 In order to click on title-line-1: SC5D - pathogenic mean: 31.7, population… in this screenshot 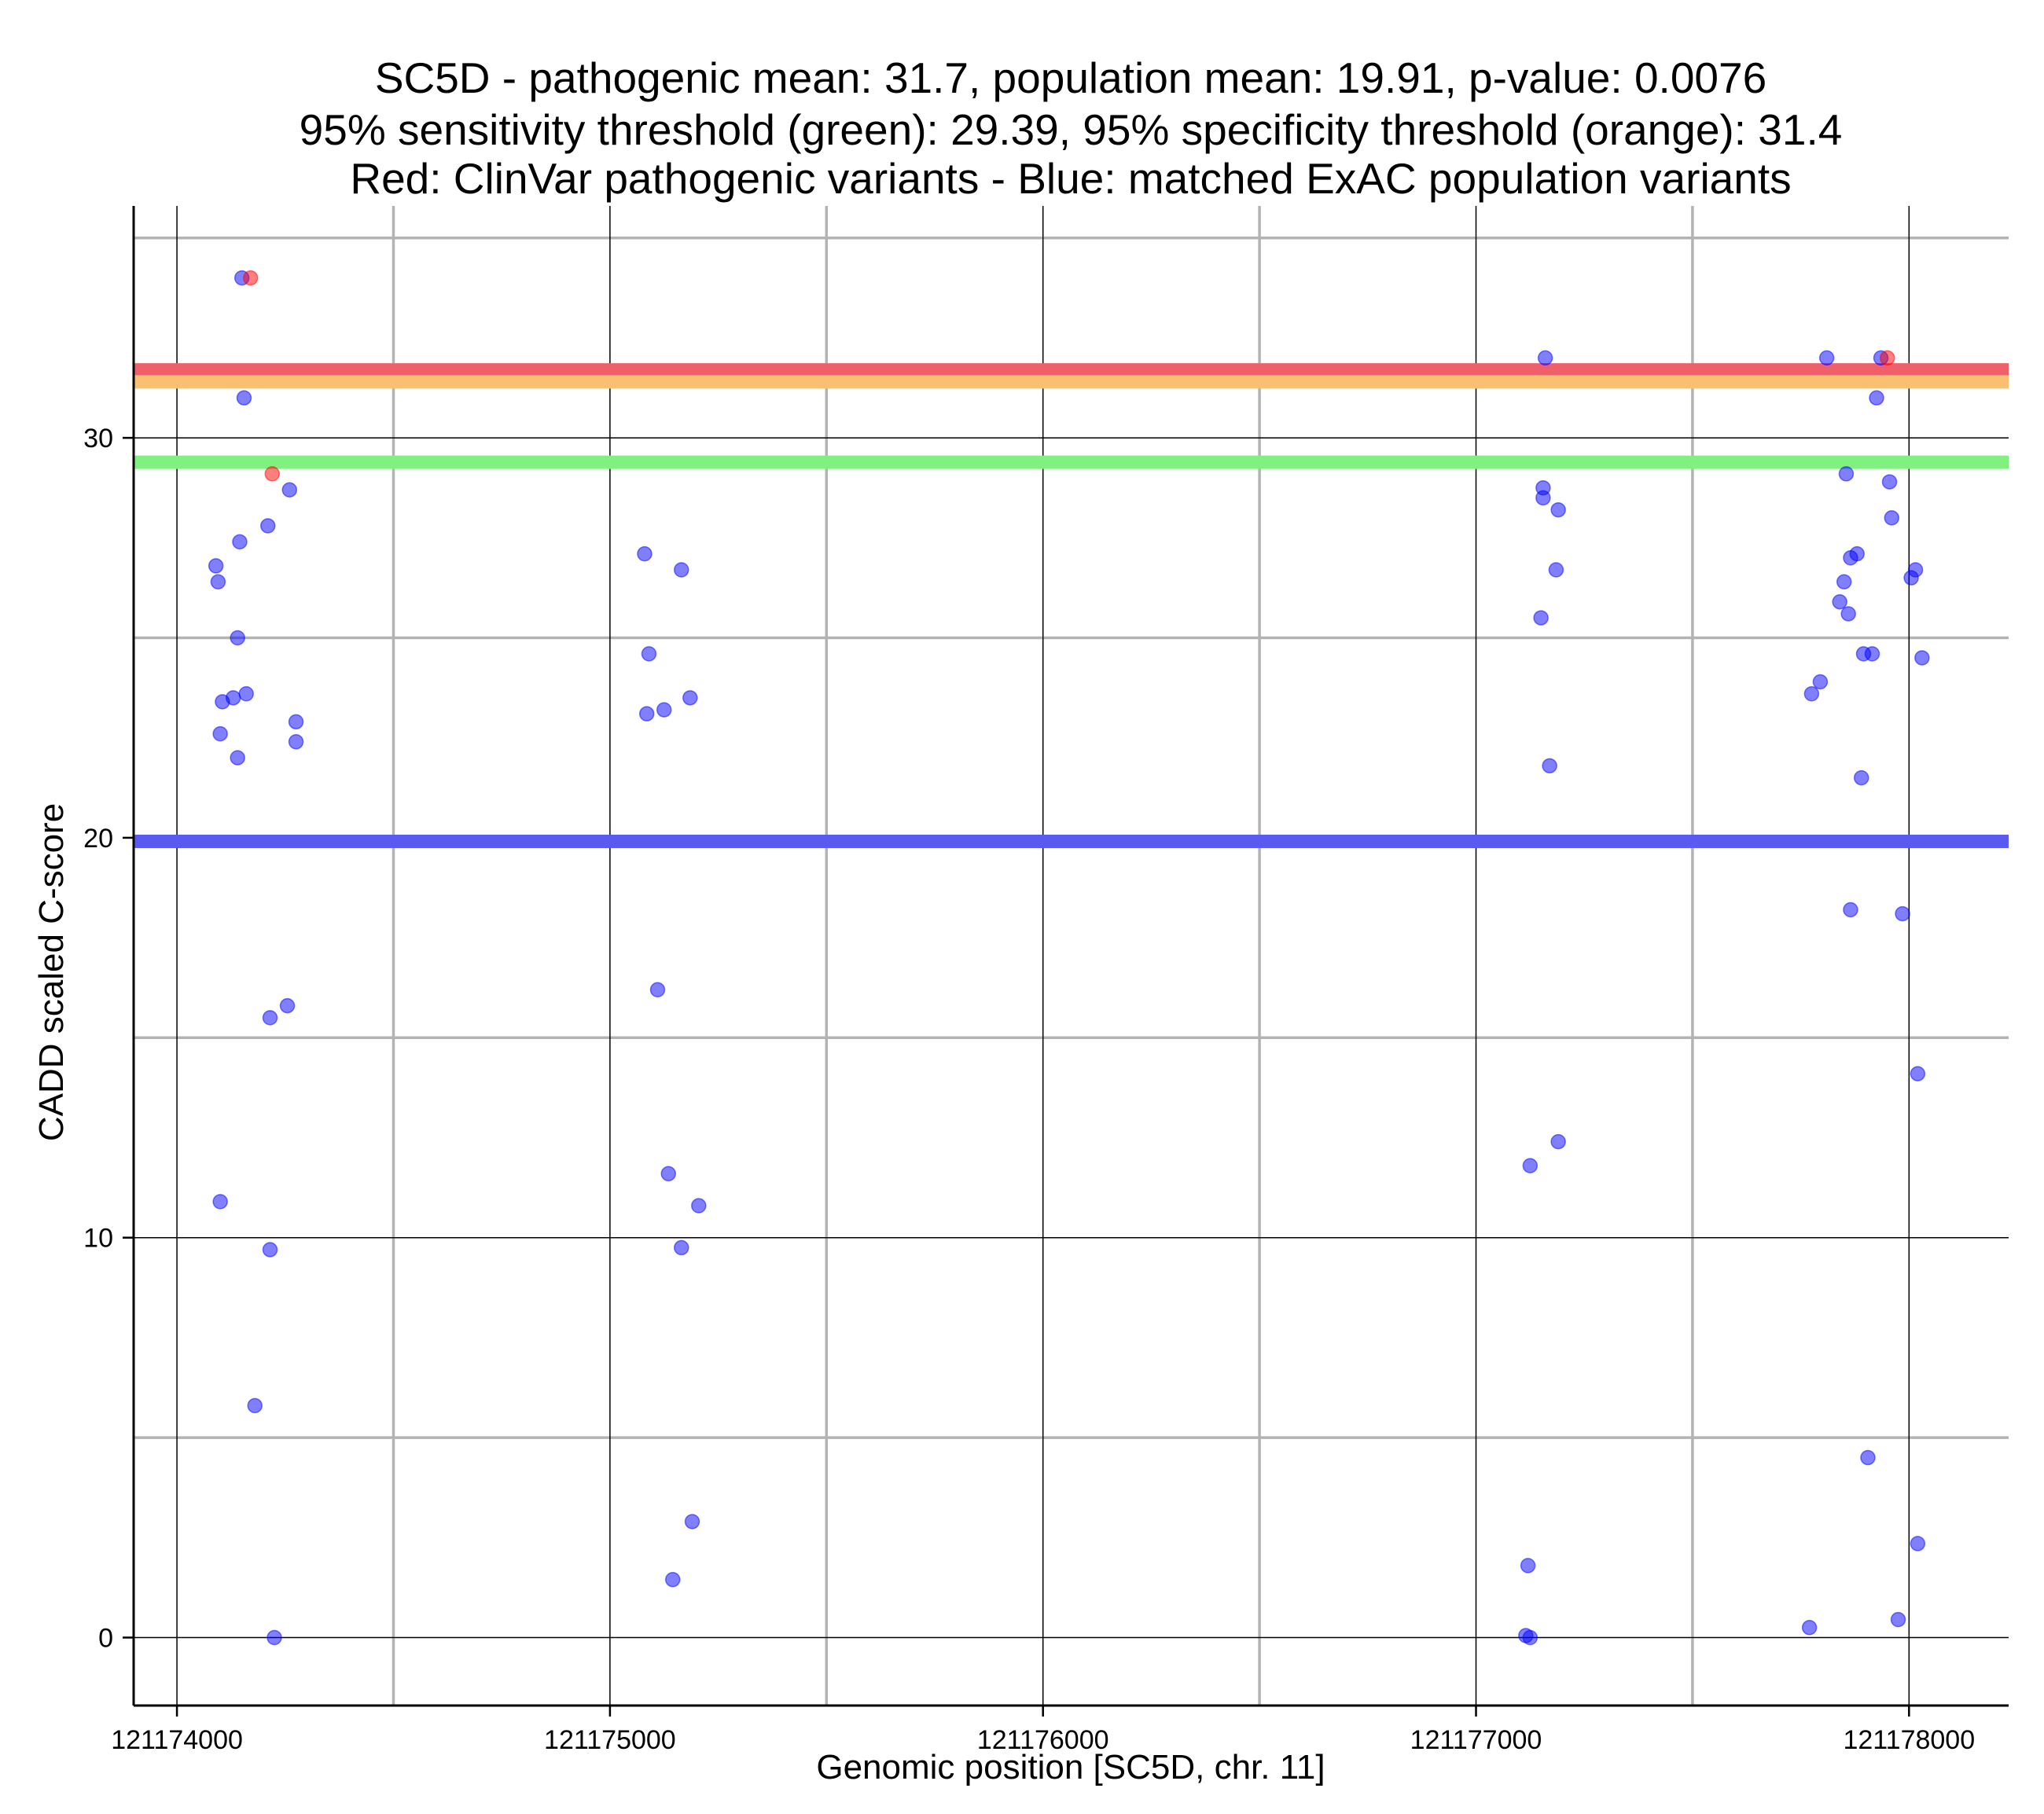, I will do `click(1071, 77)`.